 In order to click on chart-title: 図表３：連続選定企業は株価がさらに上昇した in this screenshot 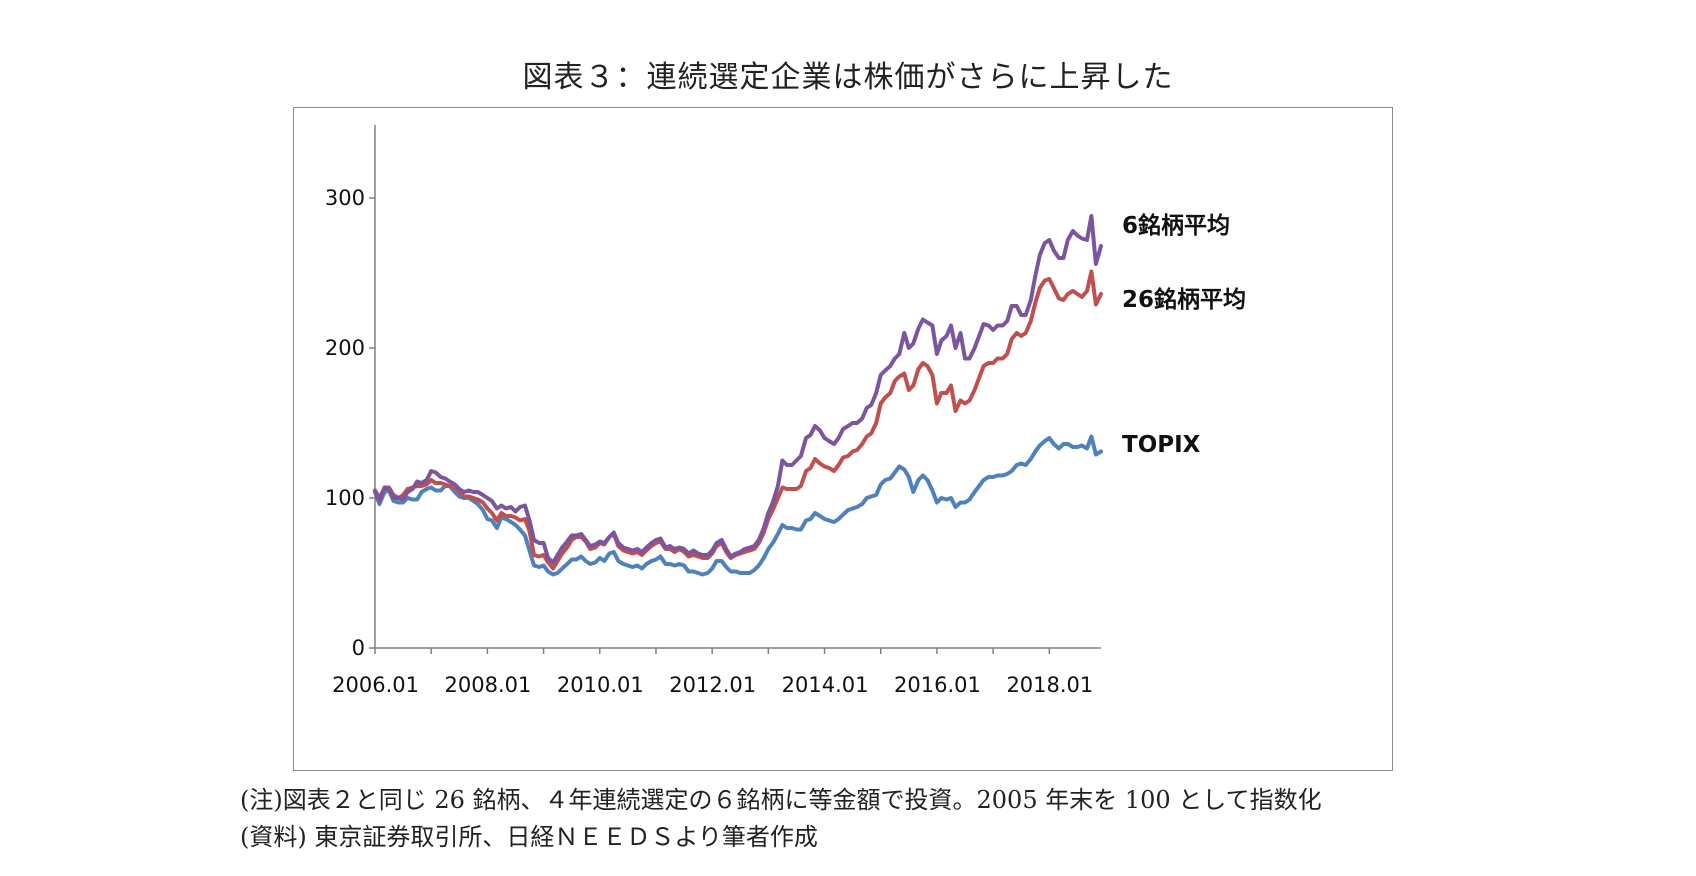, I will do `click(848, 77)`.